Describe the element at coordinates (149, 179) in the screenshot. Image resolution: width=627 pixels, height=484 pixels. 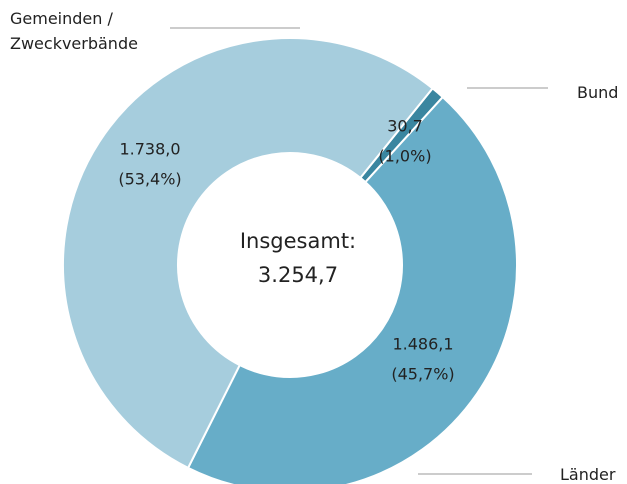
I see `percent-label: (53,4%)` at that location.